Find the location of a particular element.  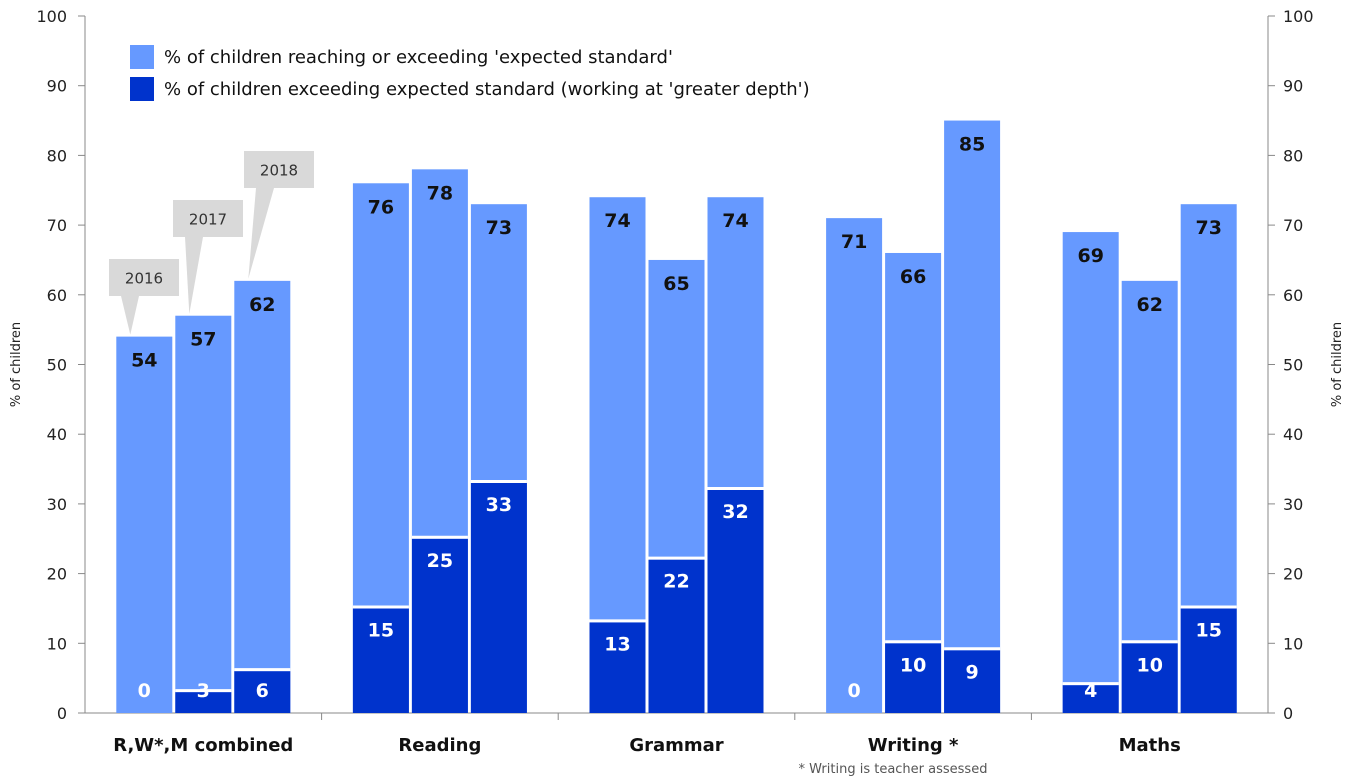

callout-year-label: 2018 is located at coordinates (279, 171).